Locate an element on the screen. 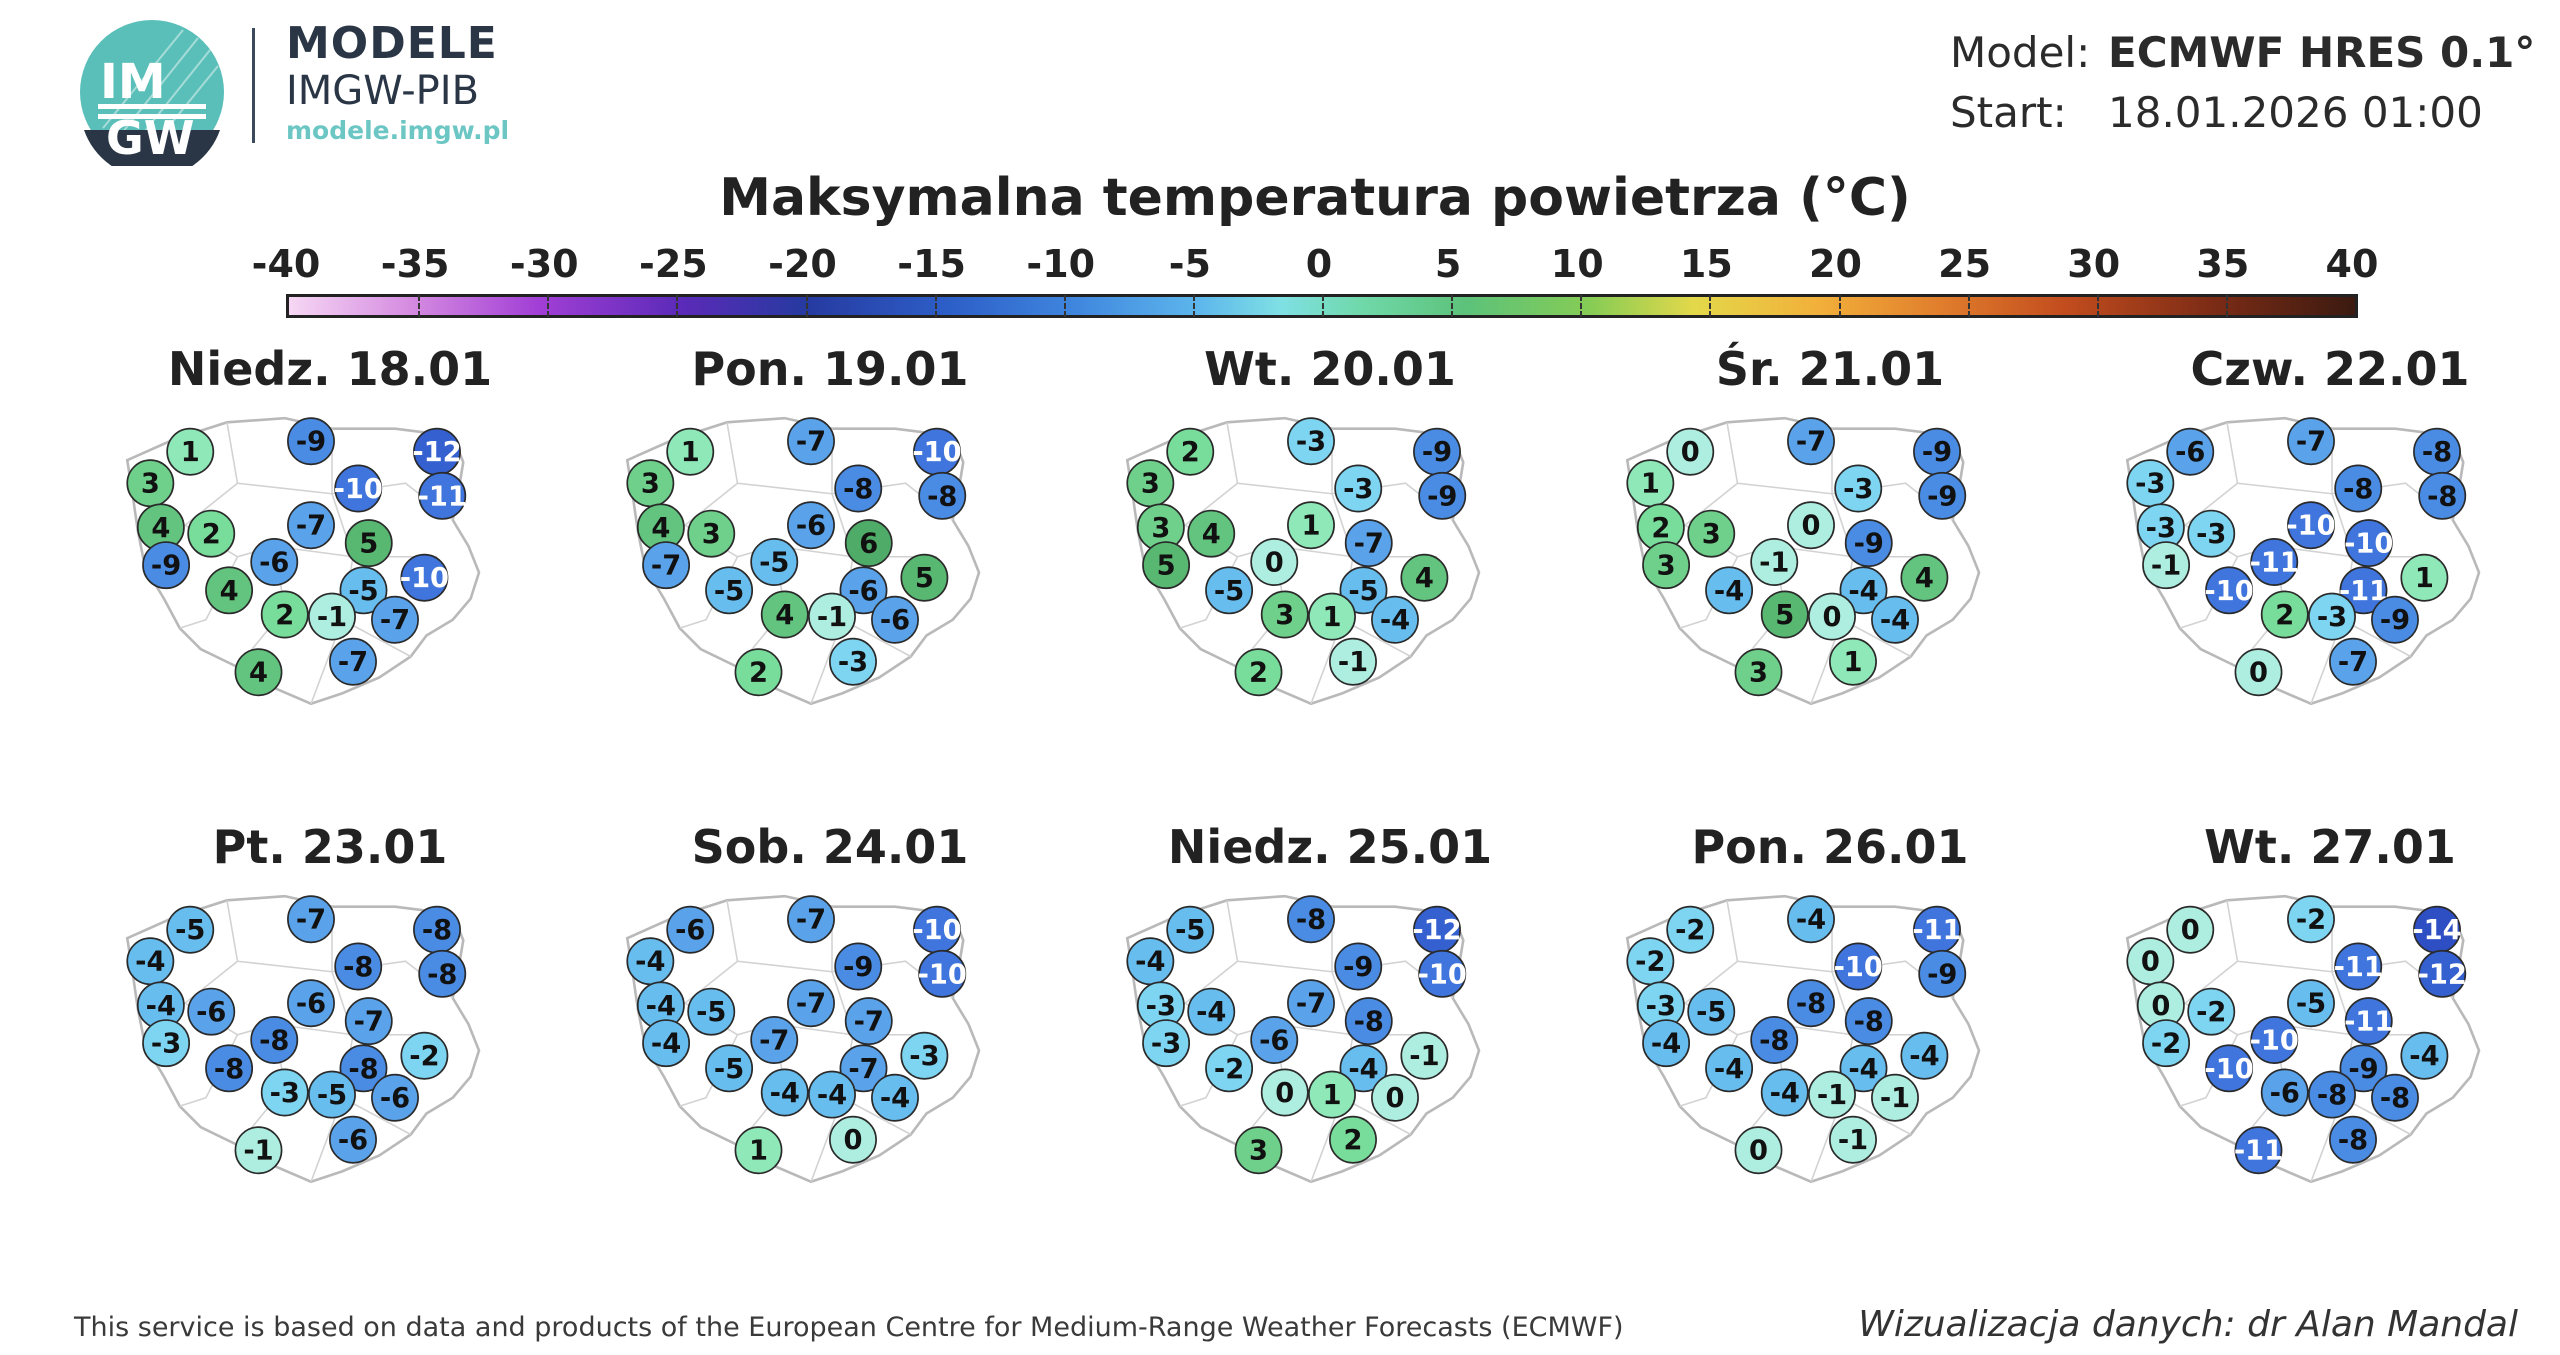  start-value: 18.01.2026 01:00 is located at coordinates (2295, 112).